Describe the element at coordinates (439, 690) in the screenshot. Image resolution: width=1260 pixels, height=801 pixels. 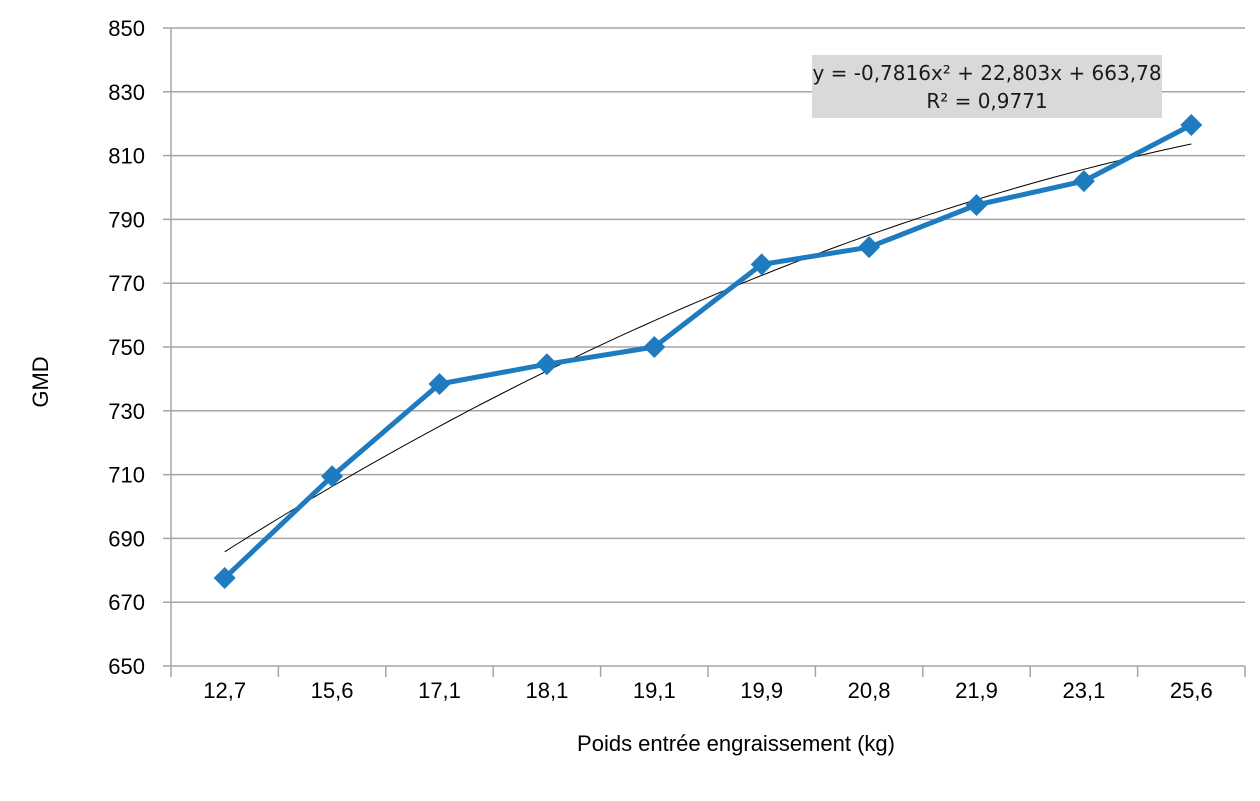
I see `x-tick-label: 17,1` at that location.